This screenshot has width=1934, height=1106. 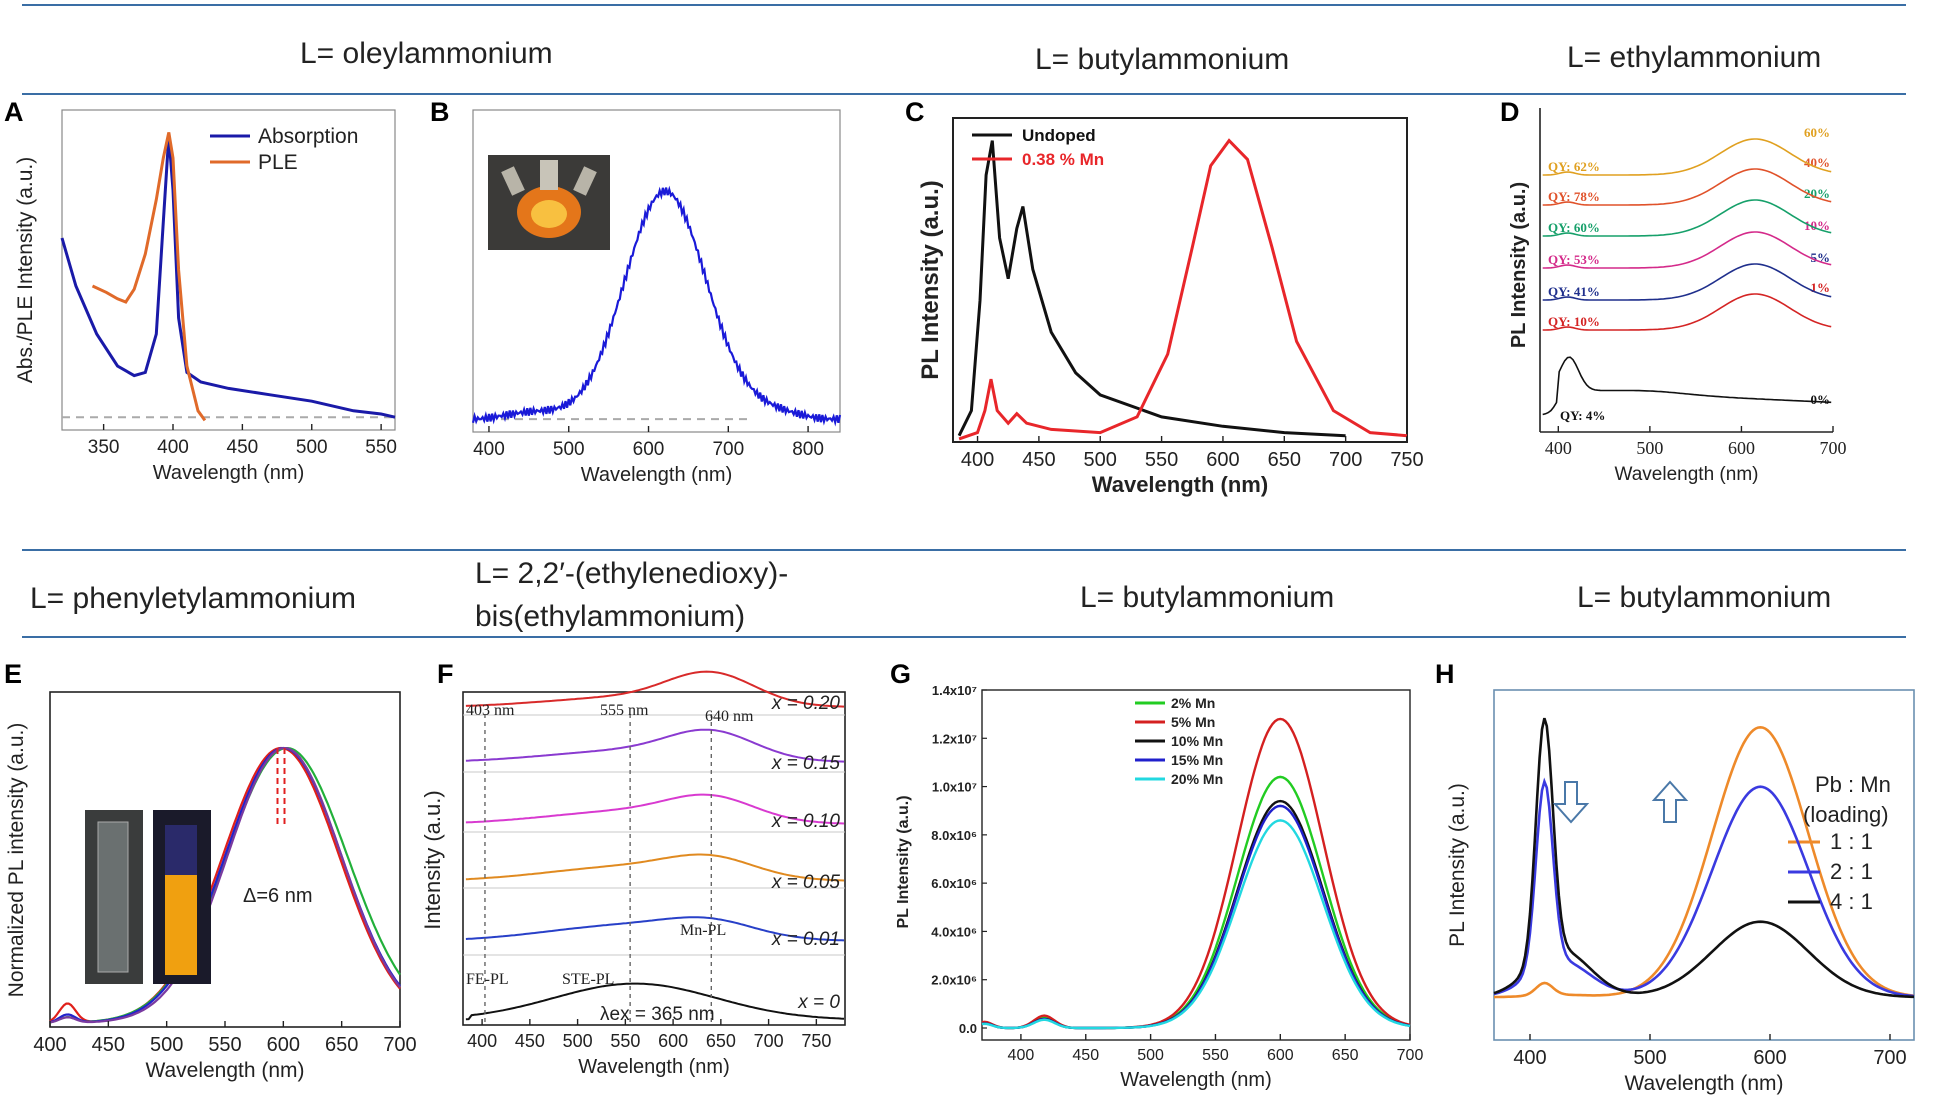 What do you see at coordinates (610, 616) in the screenshot?
I see `header-edbe-2: bis(ethylammonium)` at bounding box center [610, 616].